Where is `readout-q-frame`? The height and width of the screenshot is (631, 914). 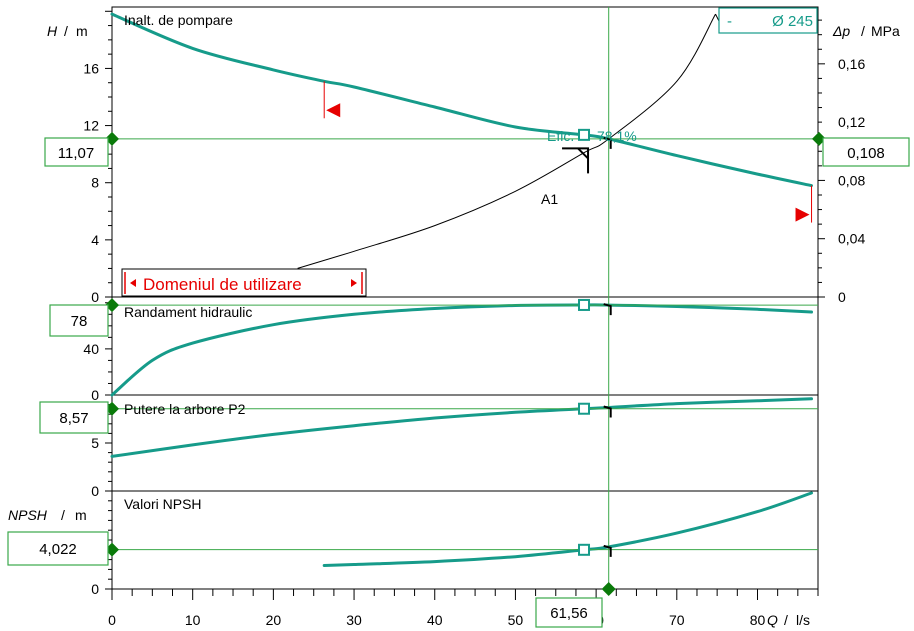 readout-q-frame is located at coordinates (569, 612).